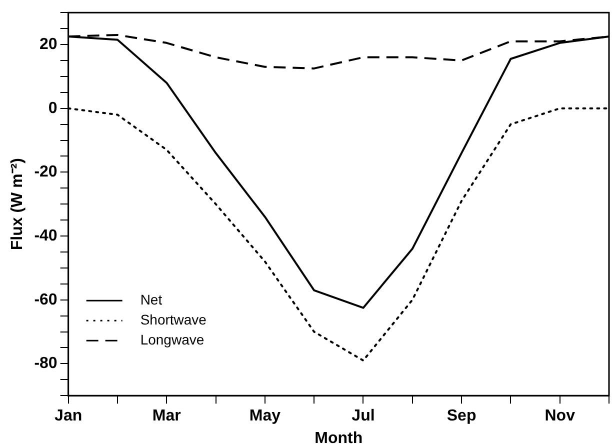  Describe the element at coordinates (172, 339) in the screenshot. I see `legend-label: Longwave` at that location.